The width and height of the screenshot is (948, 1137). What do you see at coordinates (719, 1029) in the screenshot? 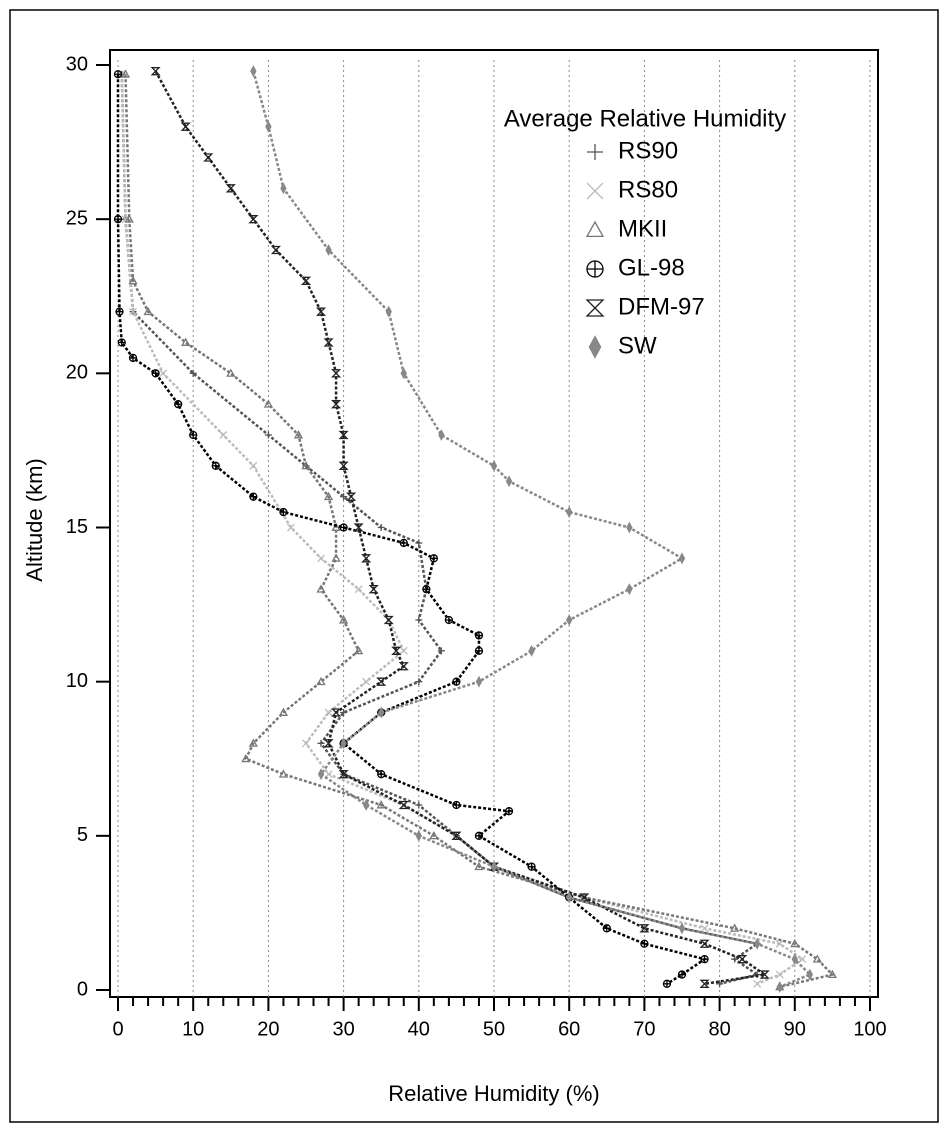
I see `x-tick-label: 80` at bounding box center [719, 1029].